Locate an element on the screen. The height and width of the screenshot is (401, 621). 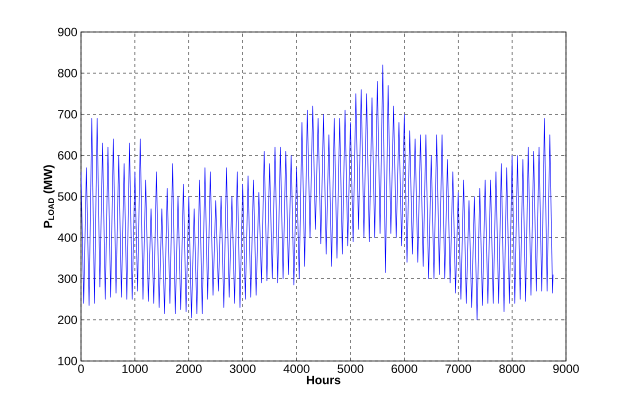
y-tick-label: 900 is located at coordinates (68, 32).